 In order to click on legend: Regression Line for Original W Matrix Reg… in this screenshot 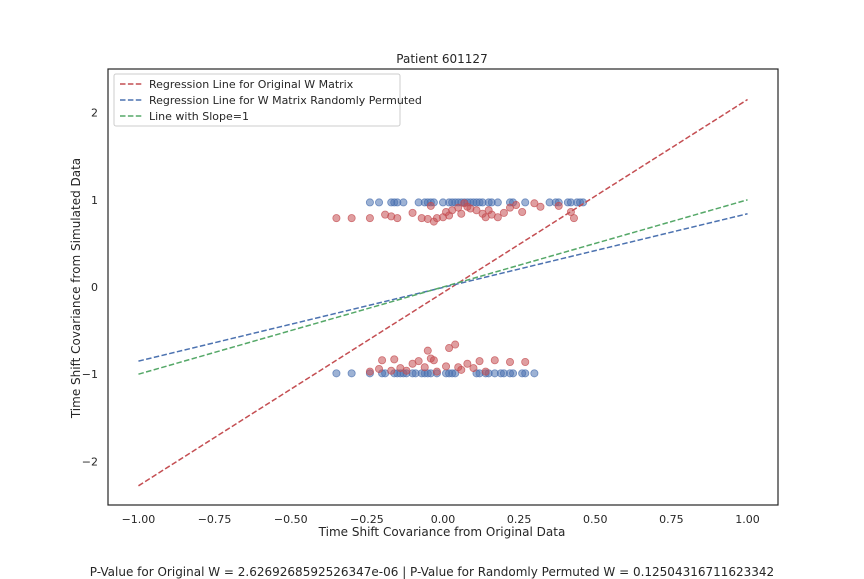, I will do `click(267, 100)`.